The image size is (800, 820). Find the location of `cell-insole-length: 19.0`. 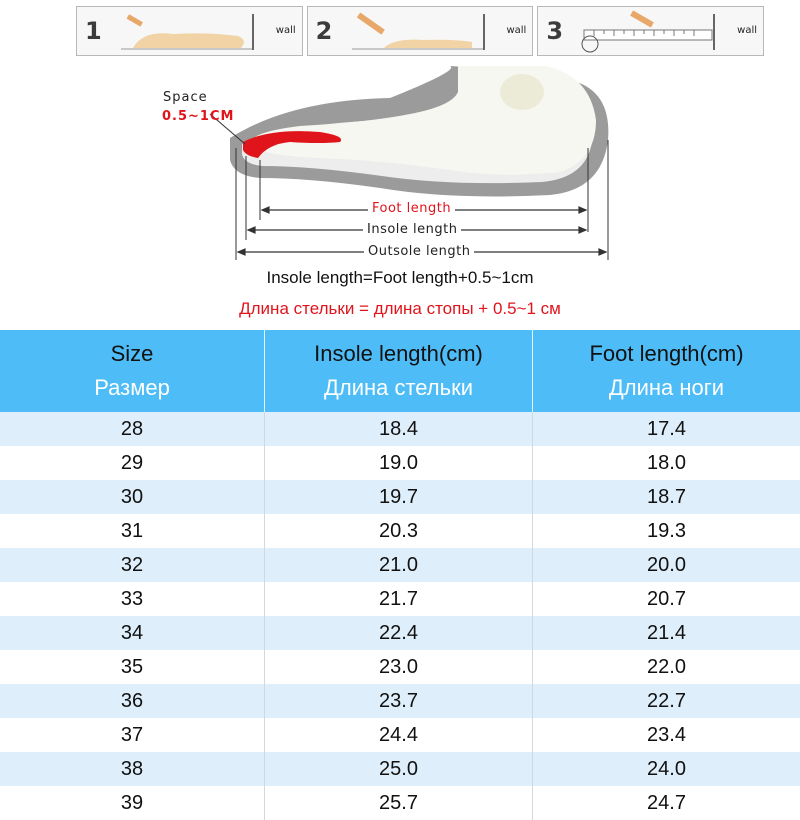

cell-insole-length: 19.0 is located at coordinates (399, 463).